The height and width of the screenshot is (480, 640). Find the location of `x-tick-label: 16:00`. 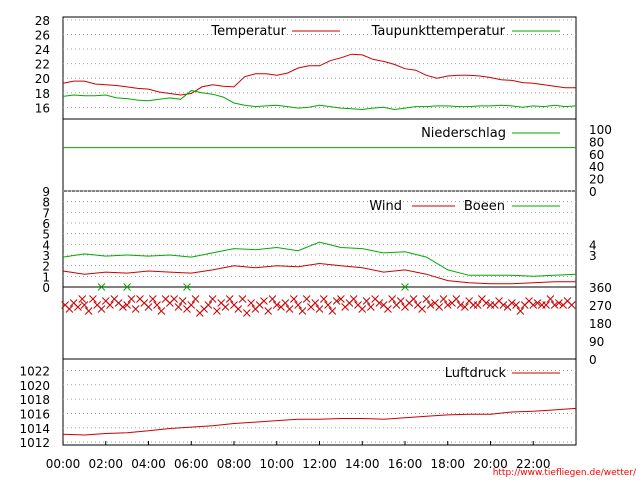

x-tick-label: 16:00 is located at coordinates (405, 464).